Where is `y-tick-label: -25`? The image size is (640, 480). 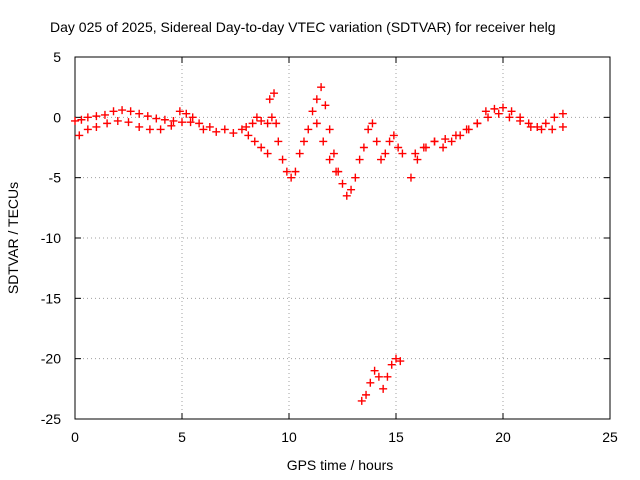 y-tick-label: -25 is located at coordinates (51, 419).